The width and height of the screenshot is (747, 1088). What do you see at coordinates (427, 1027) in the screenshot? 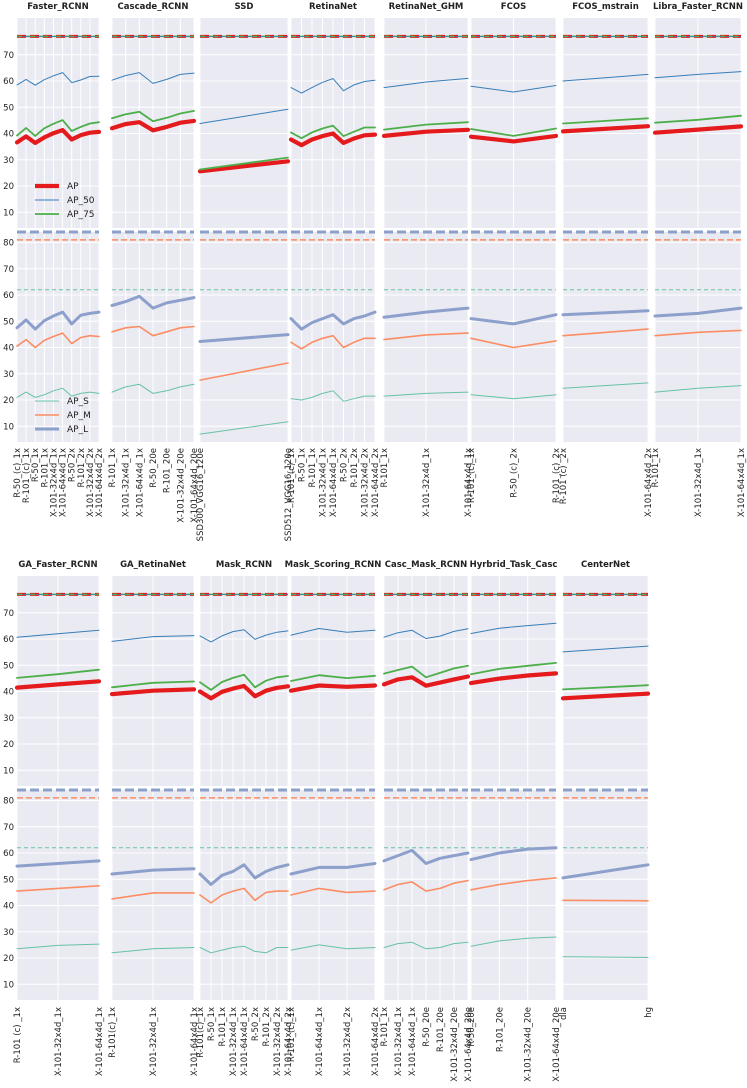
I see `x-tick-label: R-50_20e` at bounding box center [427, 1027].